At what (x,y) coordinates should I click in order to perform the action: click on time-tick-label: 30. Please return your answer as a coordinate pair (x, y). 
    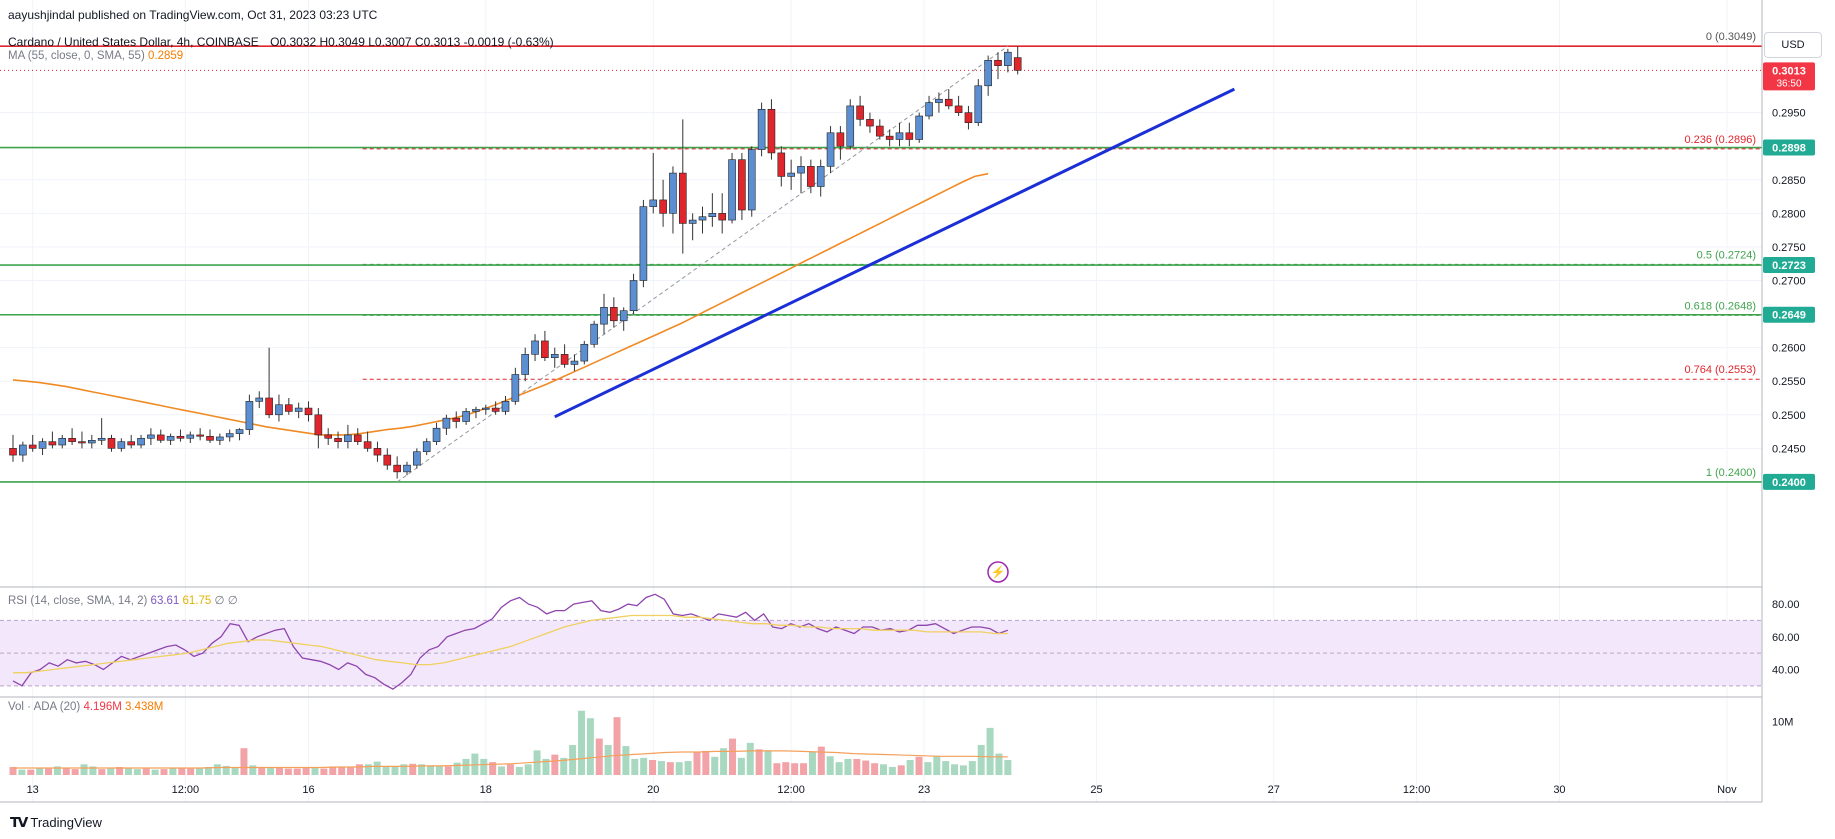
    Looking at the image, I should click on (1559, 790).